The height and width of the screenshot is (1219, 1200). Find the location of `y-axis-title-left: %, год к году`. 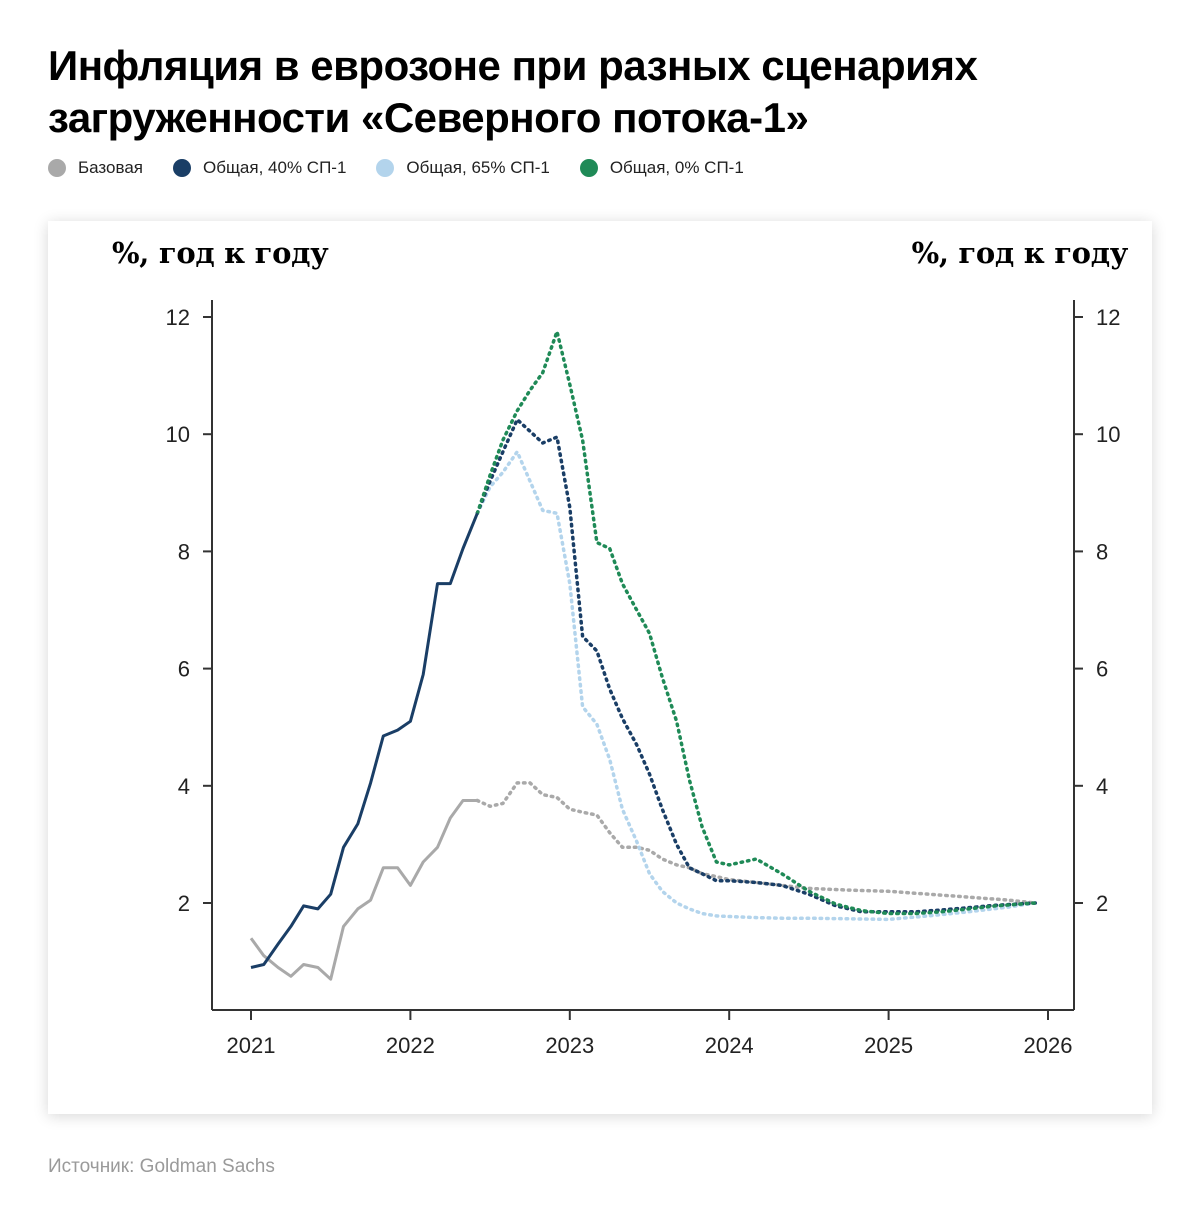

y-axis-title-left: %, год к году is located at coordinates (220, 253).